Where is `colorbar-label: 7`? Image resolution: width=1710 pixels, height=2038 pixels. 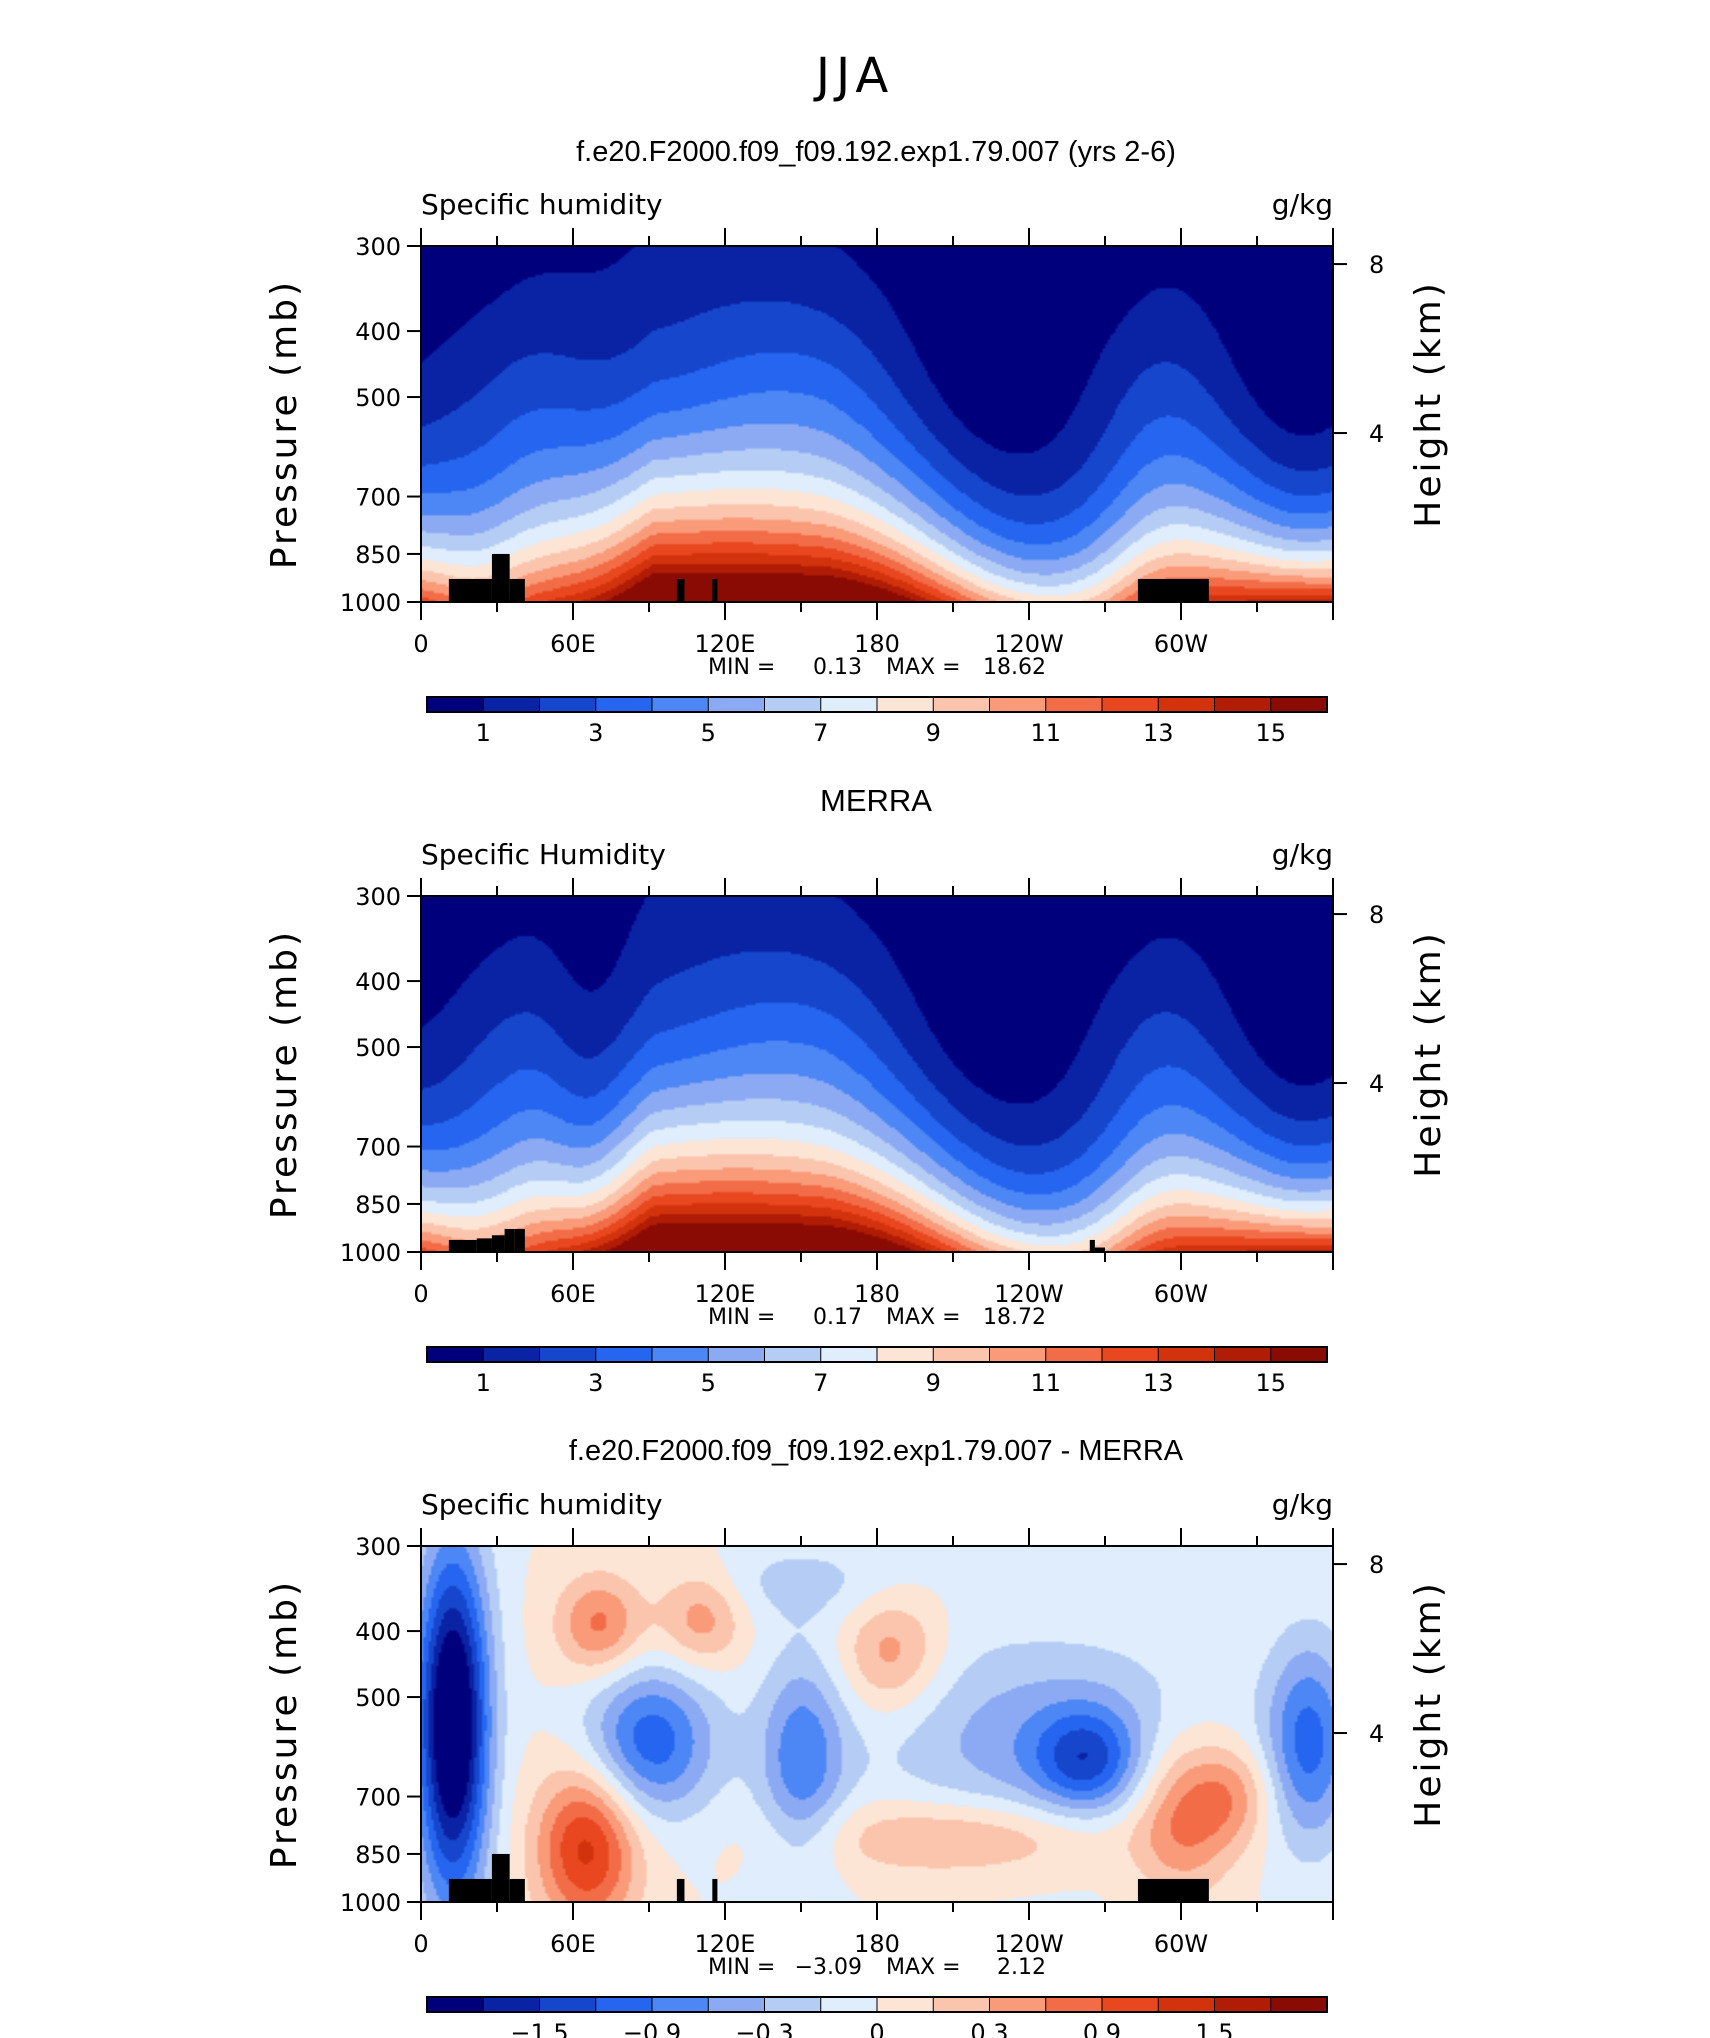 colorbar-label: 7 is located at coordinates (820, 733).